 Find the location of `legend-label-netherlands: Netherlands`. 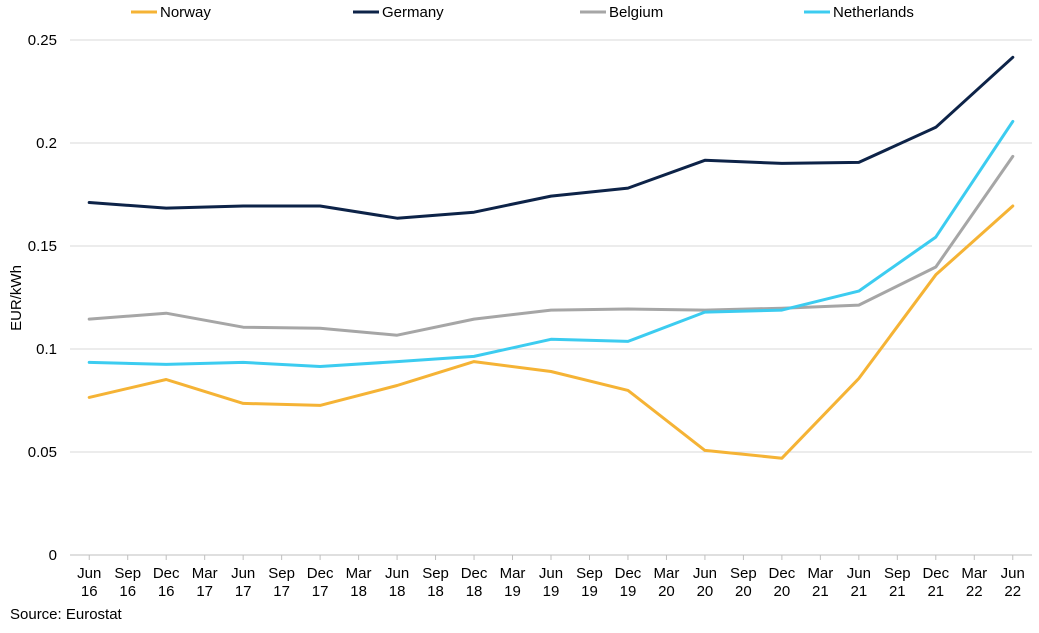

legend-label-netherlands: Netherlands is located at coordinates (873, 12).